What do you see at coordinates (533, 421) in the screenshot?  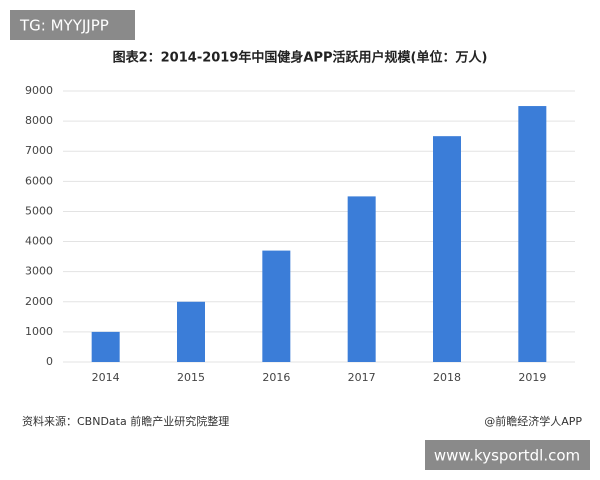 I see `credit: @前瞻经济学人APP` at bounding box center [533, 421].